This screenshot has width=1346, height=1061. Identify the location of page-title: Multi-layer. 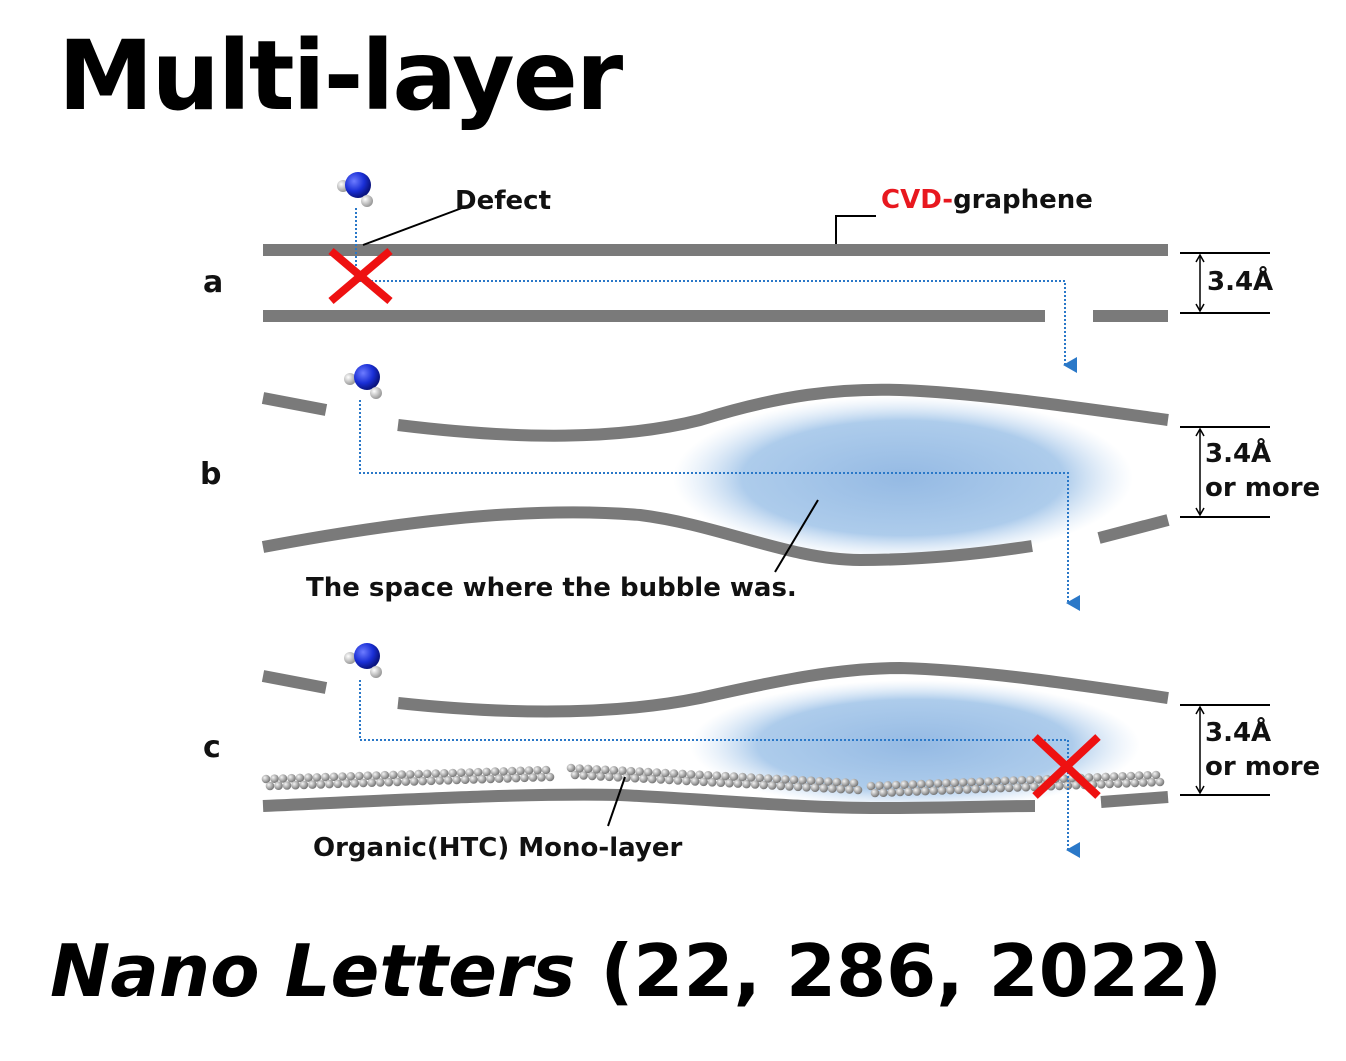
(340, 76).